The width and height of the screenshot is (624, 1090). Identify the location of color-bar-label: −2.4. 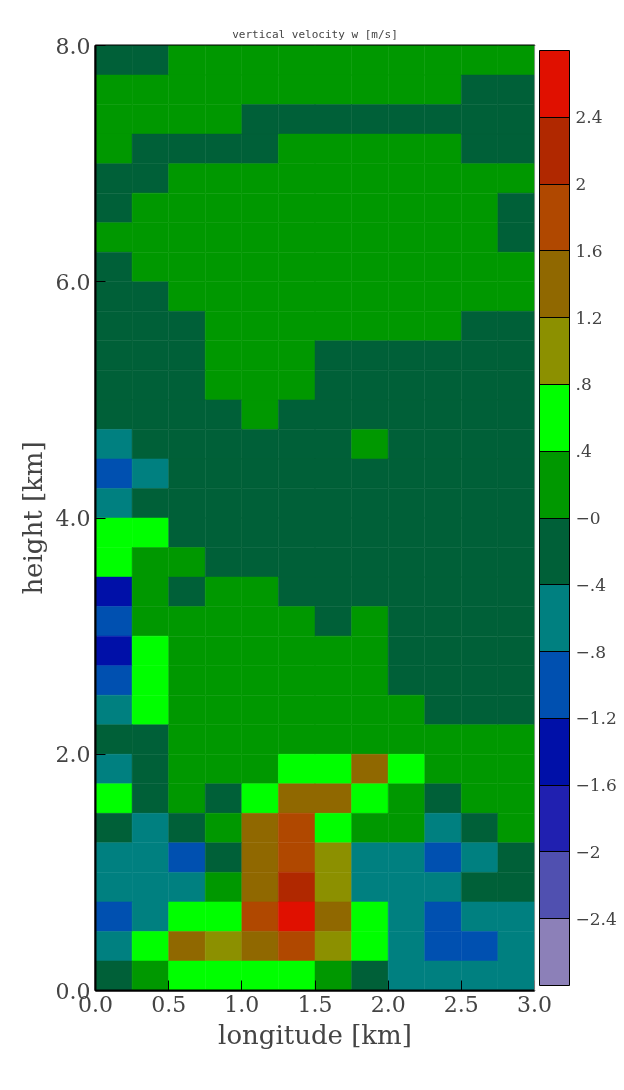
(596, 918).